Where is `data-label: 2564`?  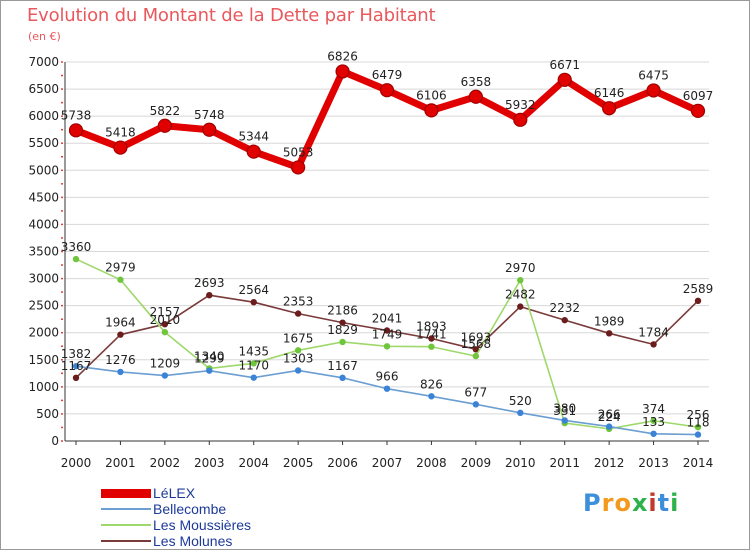
data-label: 2564 is located at coordinates (253, 290).